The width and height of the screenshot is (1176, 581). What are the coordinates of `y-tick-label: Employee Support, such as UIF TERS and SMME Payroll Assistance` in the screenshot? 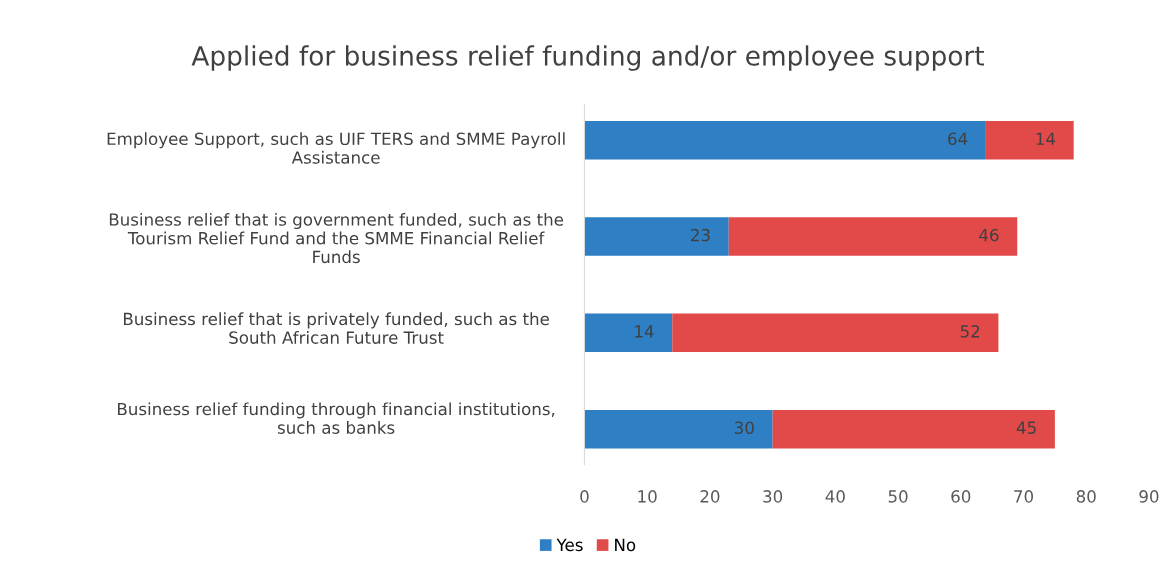 It's located at (336, 148).